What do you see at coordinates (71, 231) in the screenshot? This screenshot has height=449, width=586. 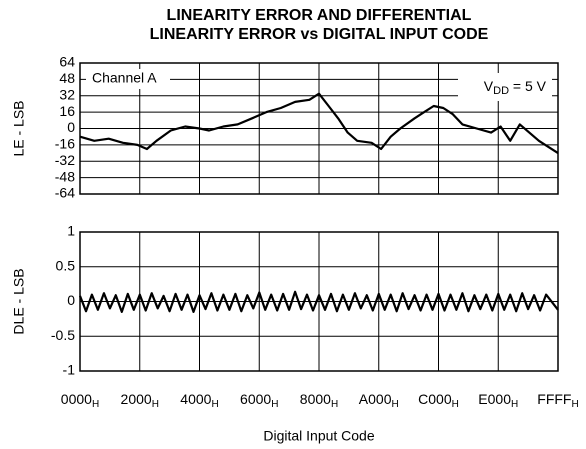 I see `y-tick-label: 1` at bounding box center [71, 231].